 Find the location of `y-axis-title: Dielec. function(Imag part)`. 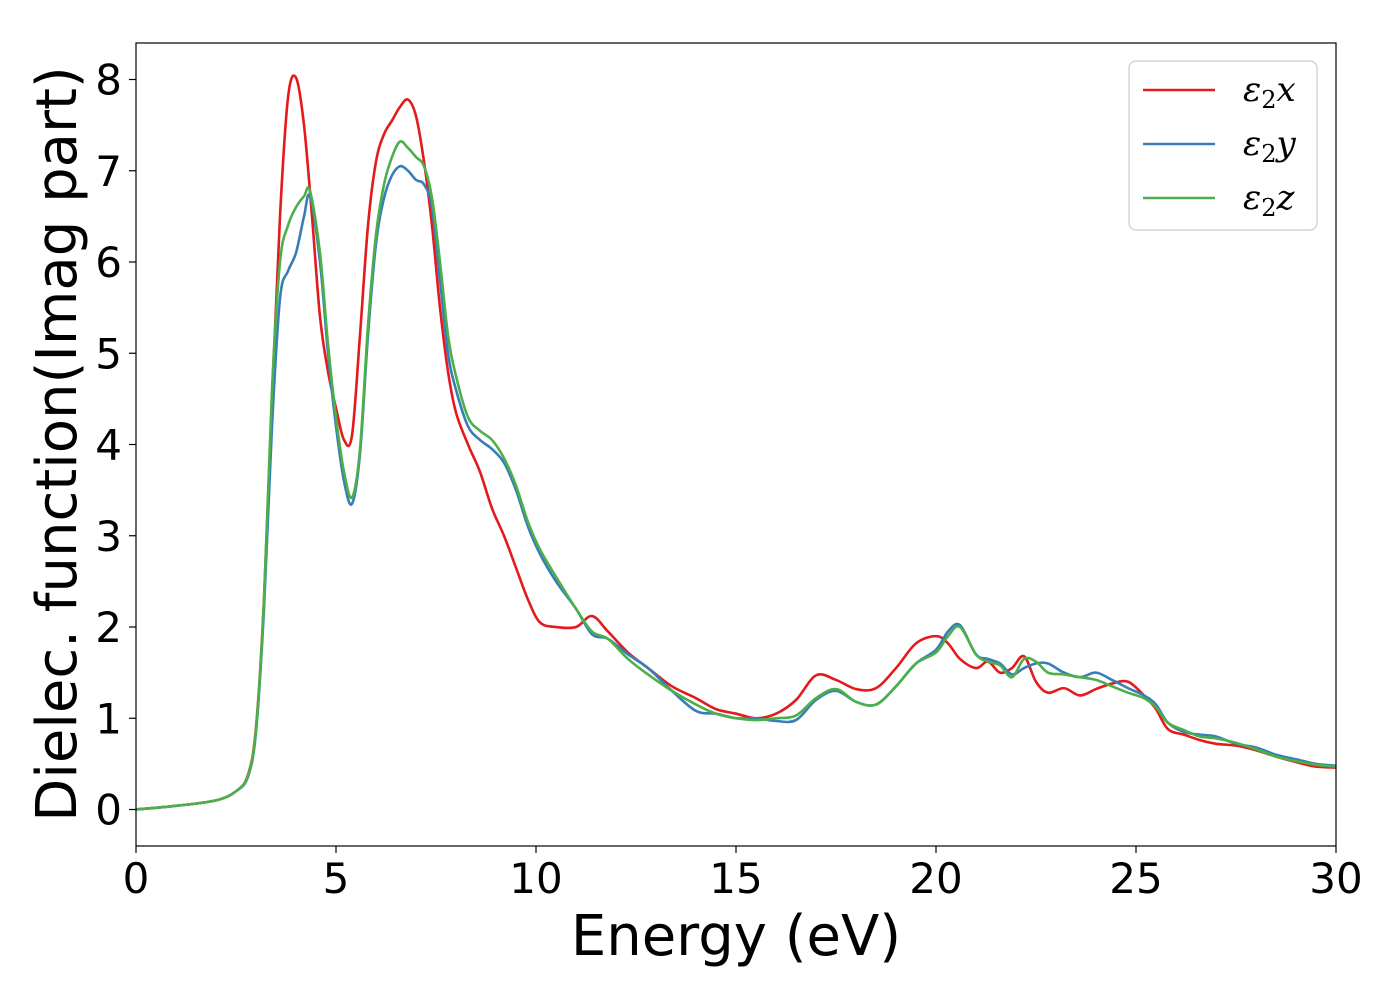

y-axis-title: Dielec. function(Imag part) is located at coordinates (57, 444).